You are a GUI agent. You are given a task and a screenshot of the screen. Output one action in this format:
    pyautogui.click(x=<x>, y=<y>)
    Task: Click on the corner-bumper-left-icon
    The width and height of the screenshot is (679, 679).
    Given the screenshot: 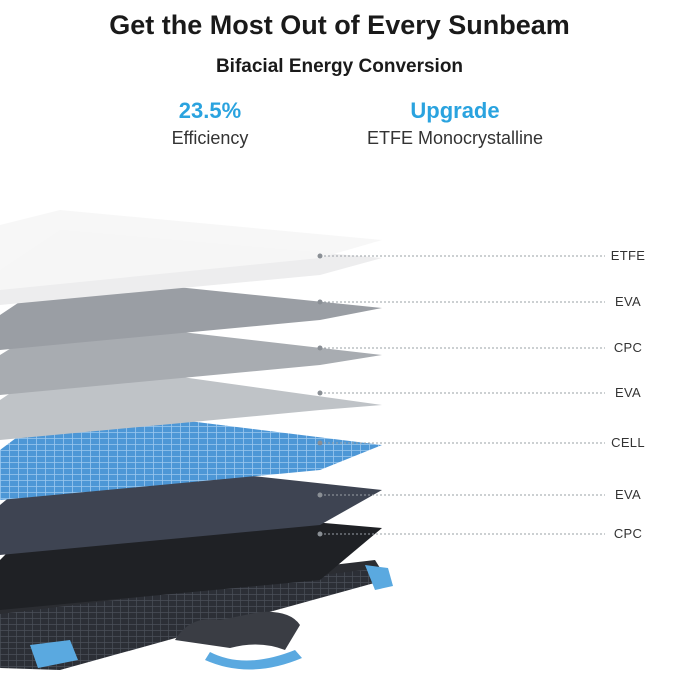 What is the action you would take?
    pyautogui.click(x=54, y=654)
    